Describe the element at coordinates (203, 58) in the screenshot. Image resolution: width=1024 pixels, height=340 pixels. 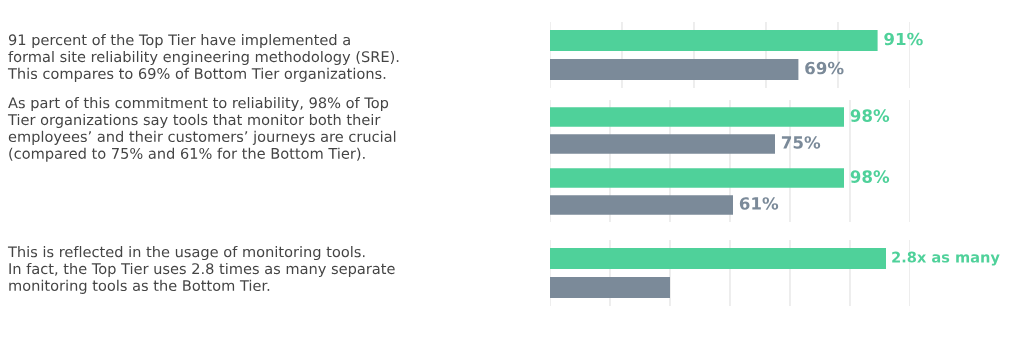
I see `text: 91 percent of the Top Tier have implemented a formal site reliability engineering methodology (SRE). This compares to 69% of Bottom Tier organizations.` at that location.